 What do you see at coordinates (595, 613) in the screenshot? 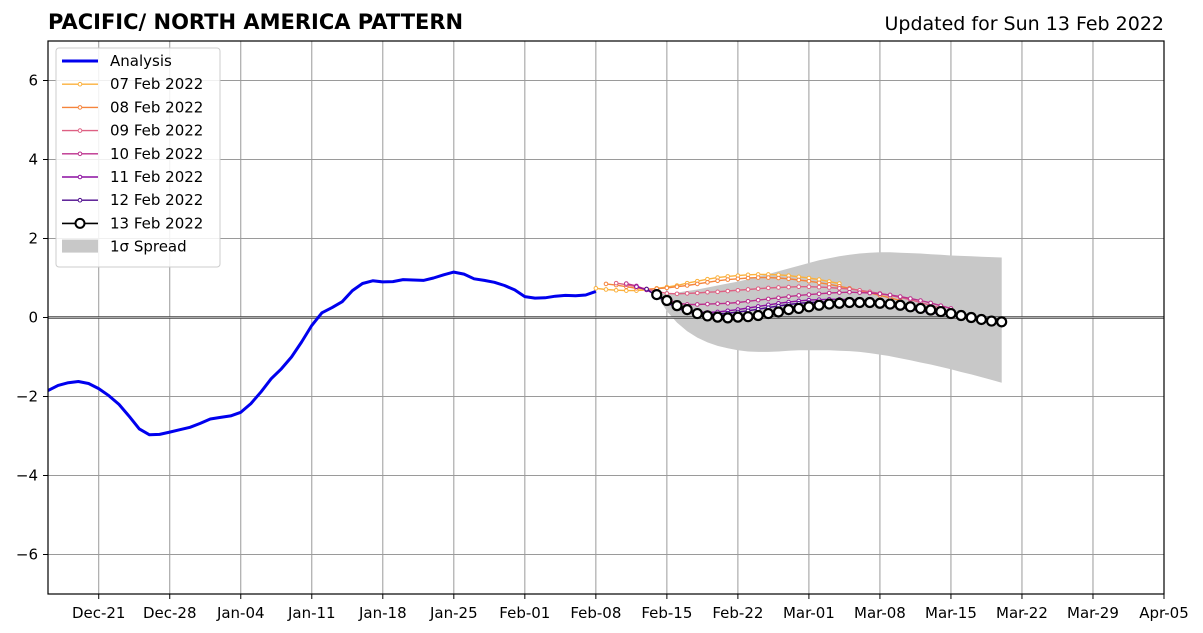
I see `x-tick-label: Feb-08` at bounding box center [595, 613].